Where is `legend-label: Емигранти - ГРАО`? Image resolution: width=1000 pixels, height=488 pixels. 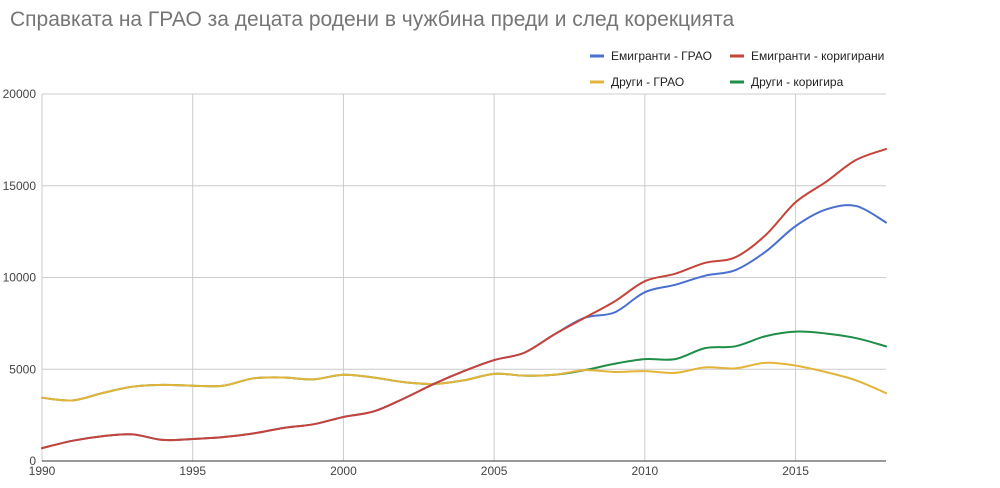 legend-label: Емигранти - ГРАО is located at coordinates (661, 56).